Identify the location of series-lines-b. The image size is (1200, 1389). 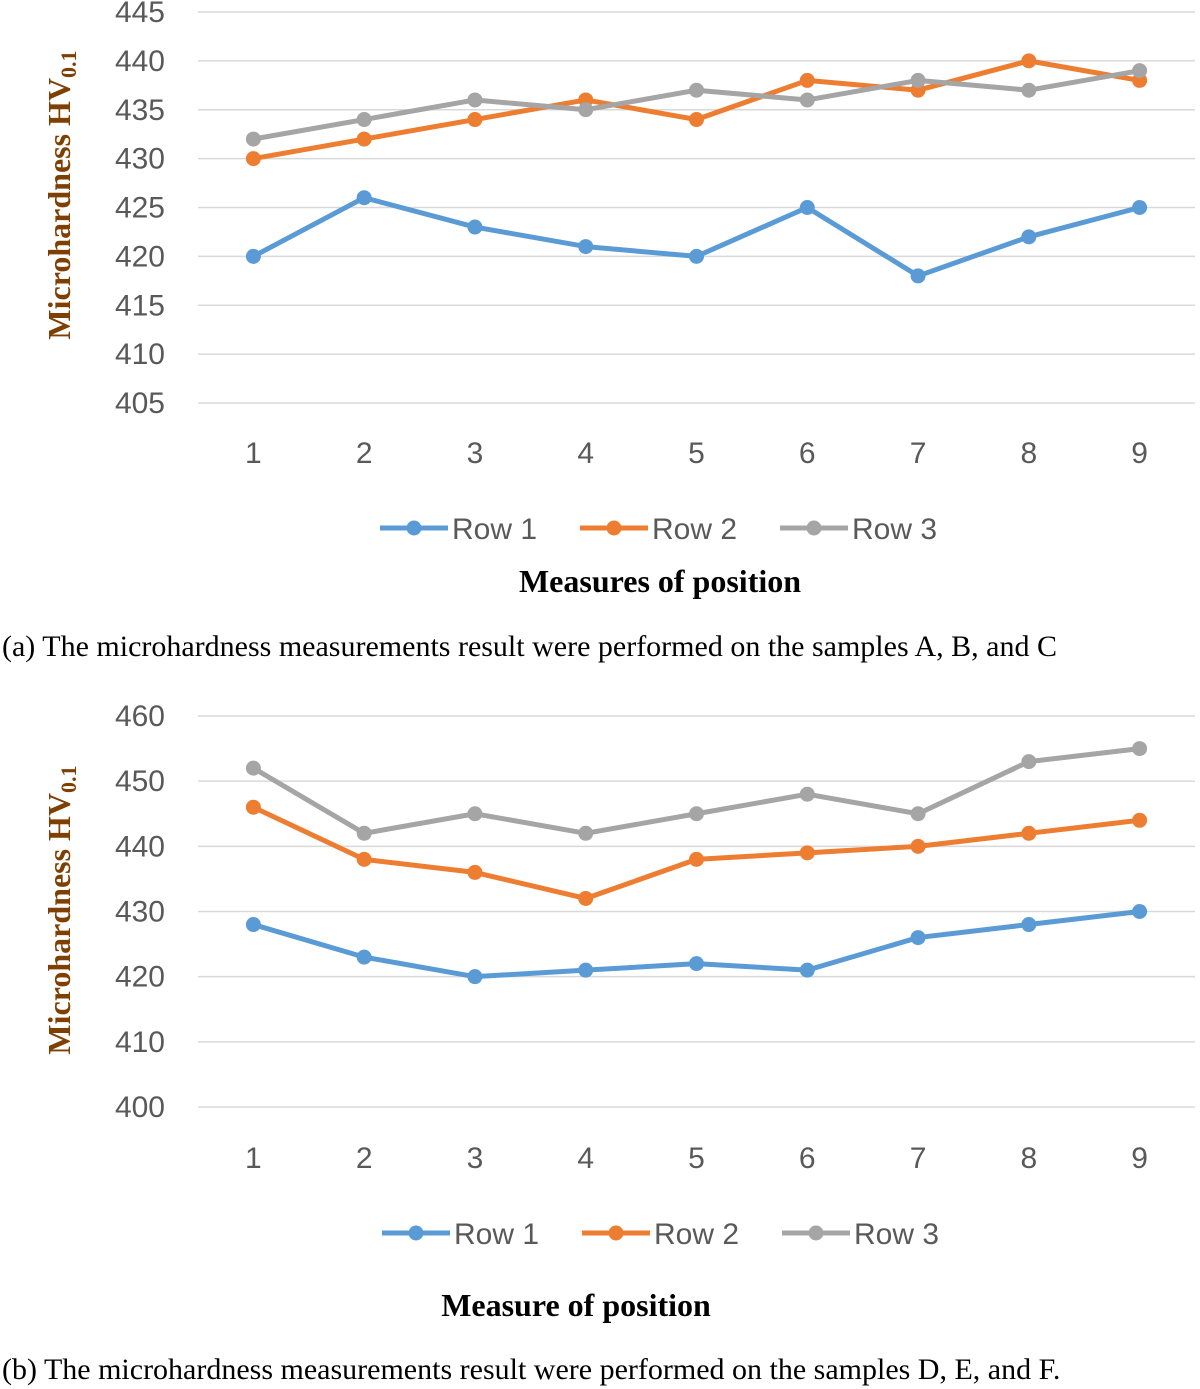
(696, 863).